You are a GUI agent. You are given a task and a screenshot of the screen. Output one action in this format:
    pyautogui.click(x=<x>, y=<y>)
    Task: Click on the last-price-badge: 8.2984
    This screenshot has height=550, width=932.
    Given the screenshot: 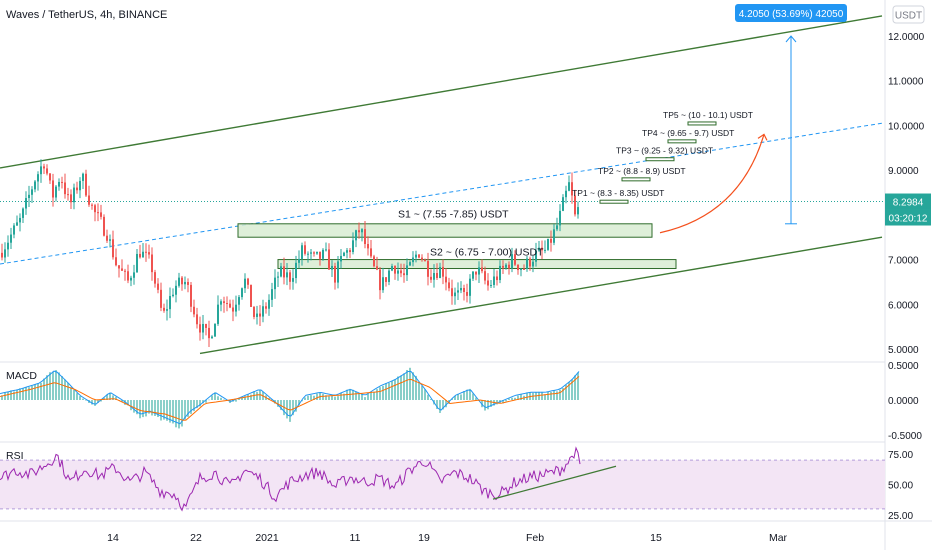 What is the action you would take?
    pyautogui.click(x=908, y=201)
    